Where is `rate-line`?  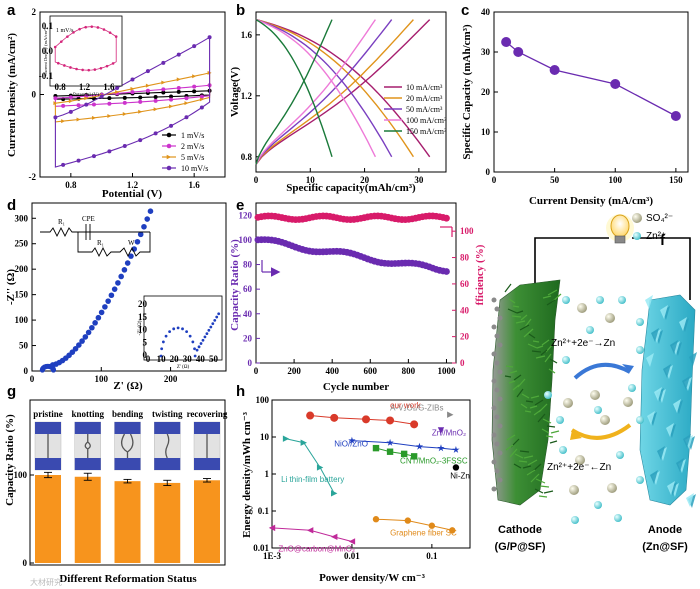 rate-line is located at coordinates (591, 79).